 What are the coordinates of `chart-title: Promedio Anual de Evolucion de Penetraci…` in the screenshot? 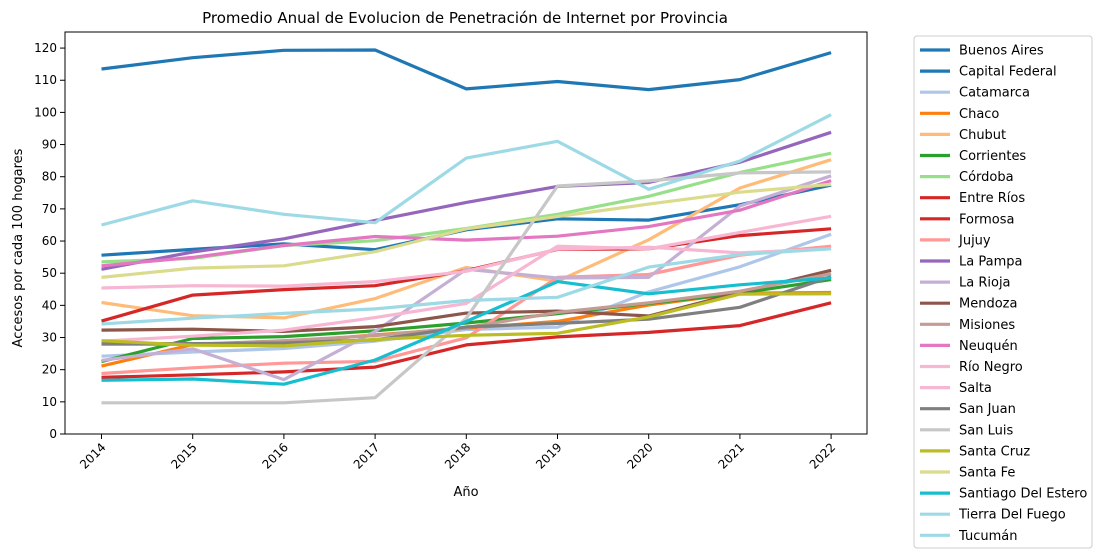 It's located at (465, 18).